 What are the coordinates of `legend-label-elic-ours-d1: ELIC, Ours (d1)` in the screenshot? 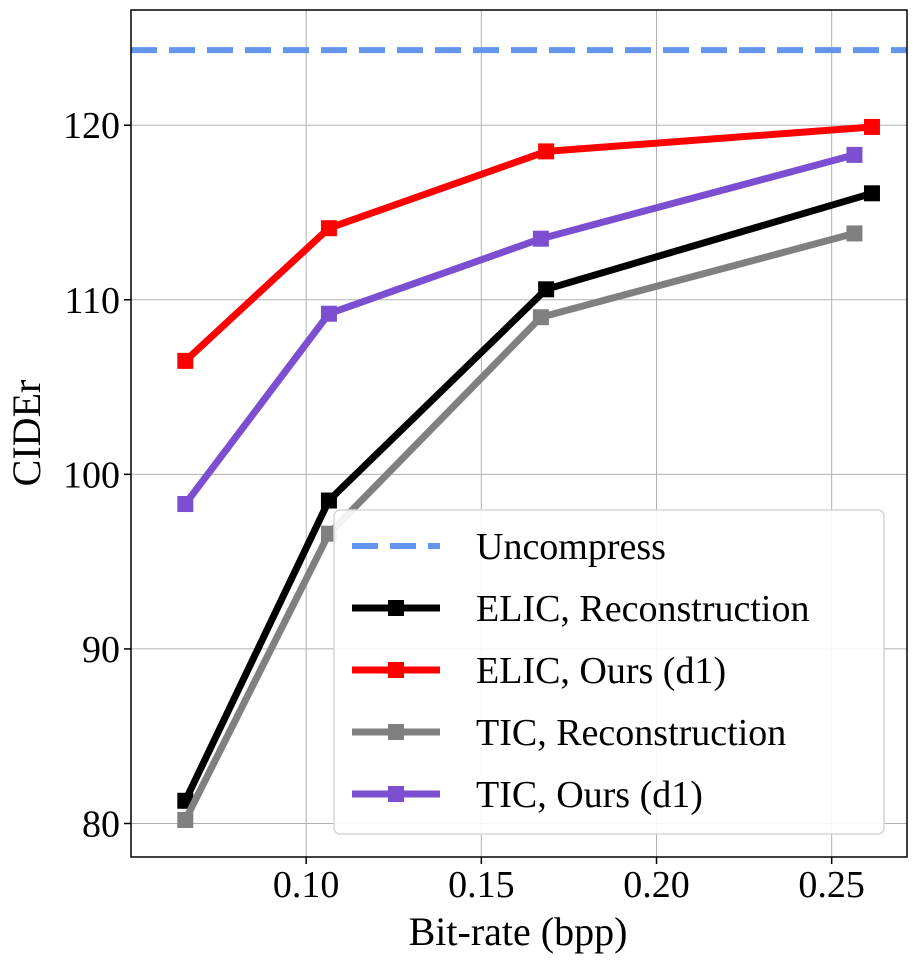 It's located at (601, 671).